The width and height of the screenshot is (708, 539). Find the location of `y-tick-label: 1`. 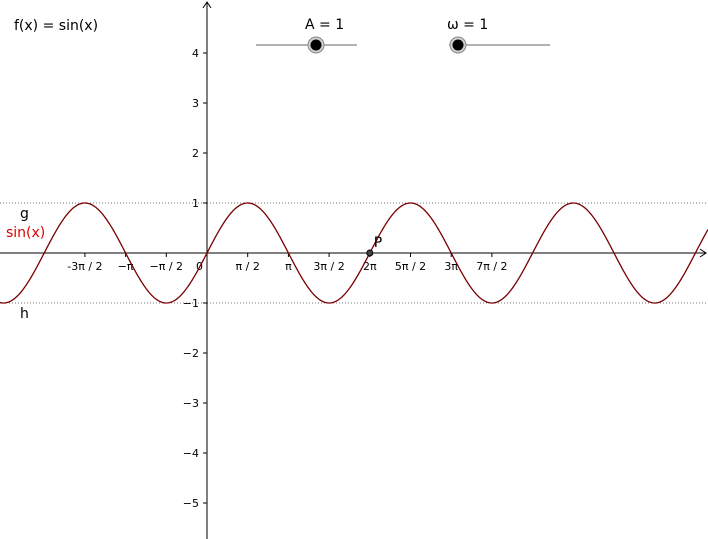

y-tick-label: 1 is located at coordinates (195, 203).